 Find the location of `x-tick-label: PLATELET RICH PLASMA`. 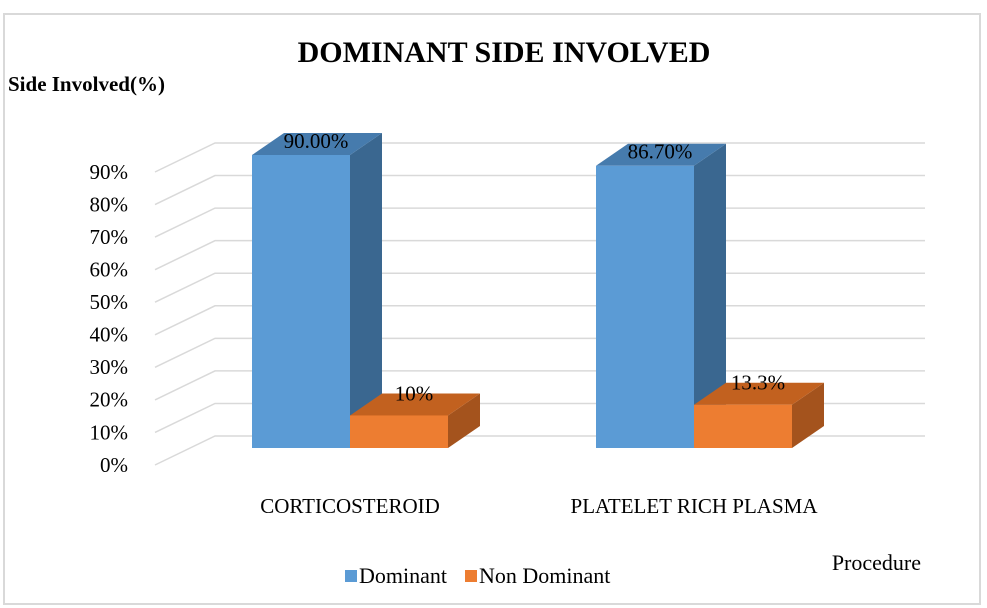

x-tick-label: PLATELET RICH PLASMA is located at coordinates (695, 506).